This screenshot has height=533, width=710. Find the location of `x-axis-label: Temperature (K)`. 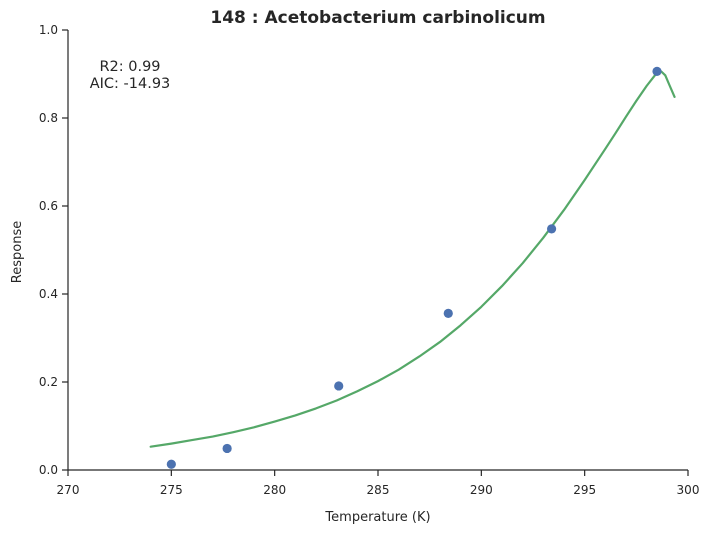

x-axis-label: Temperature (K) is located at coordinates (377, 517).